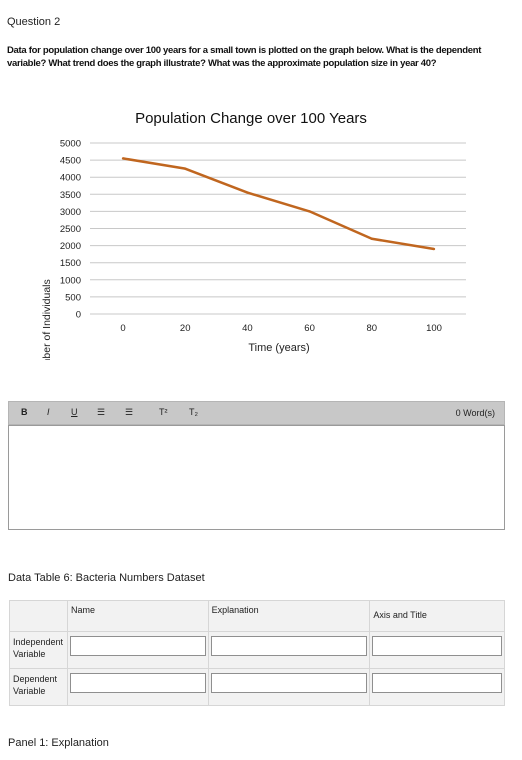 This screenshot has width=522, height=760. Describe the element at coordinates (251, 118) in the screenshot. I see `chart-title: Population Change over 100 Years` at that location.